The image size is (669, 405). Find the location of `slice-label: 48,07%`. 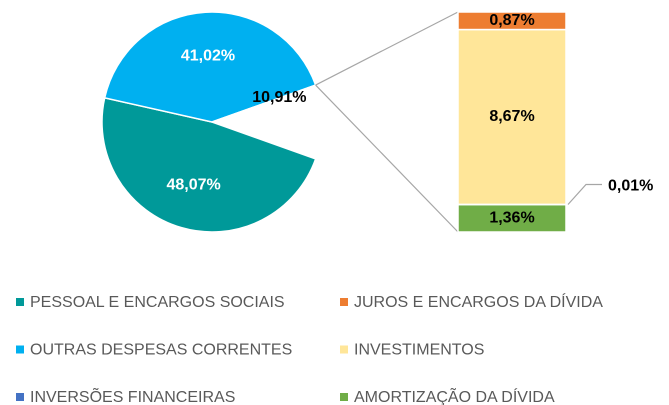

slice-label: 48,07% is located at coordinates (193, 185).